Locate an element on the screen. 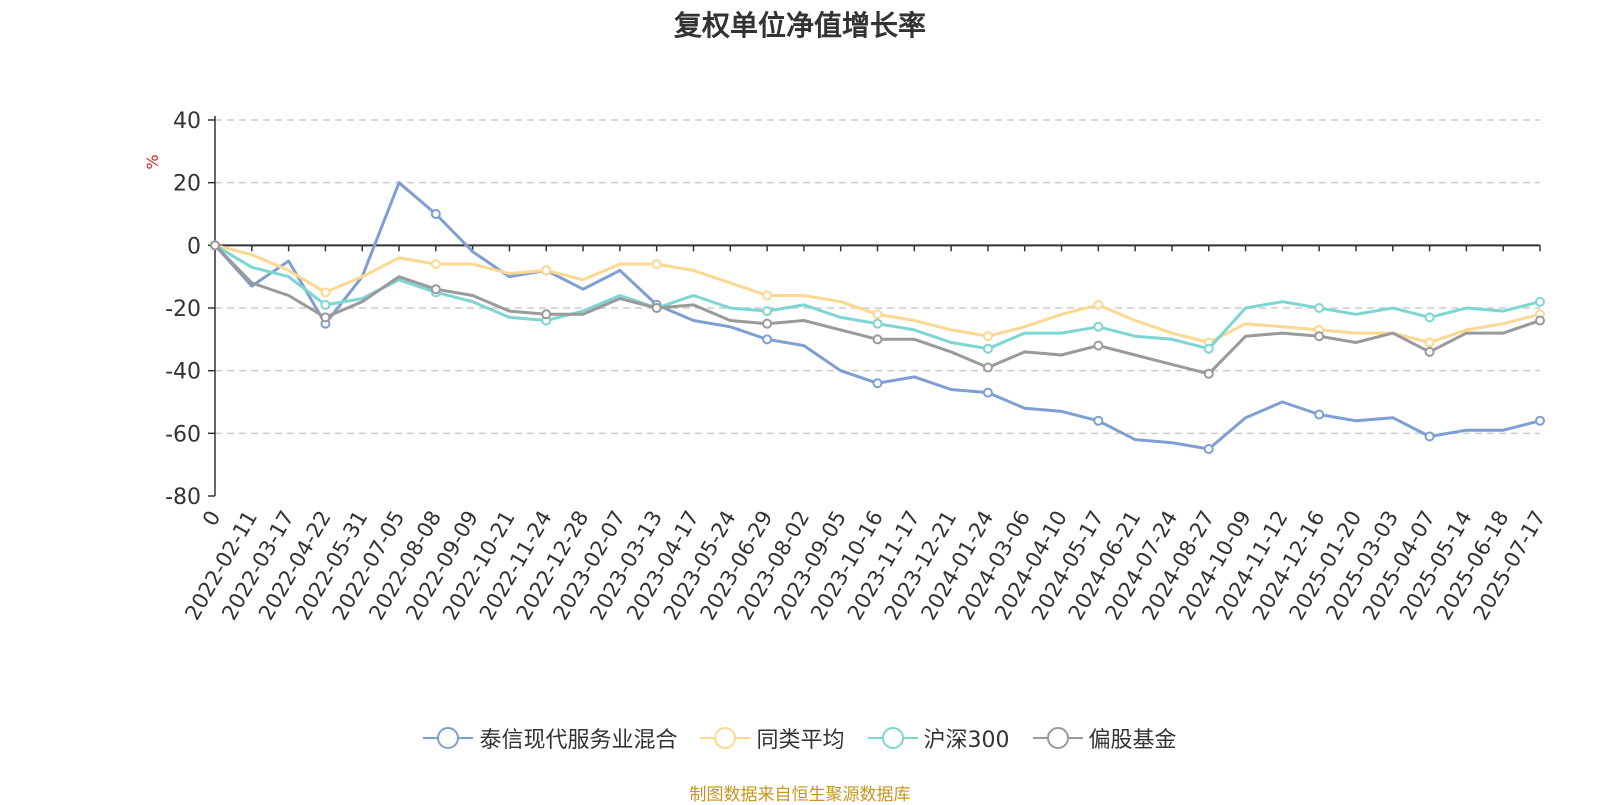 The height and width of the screenshot is (805, 1600). legend-marker-fund is located at coordinates (448, 738).